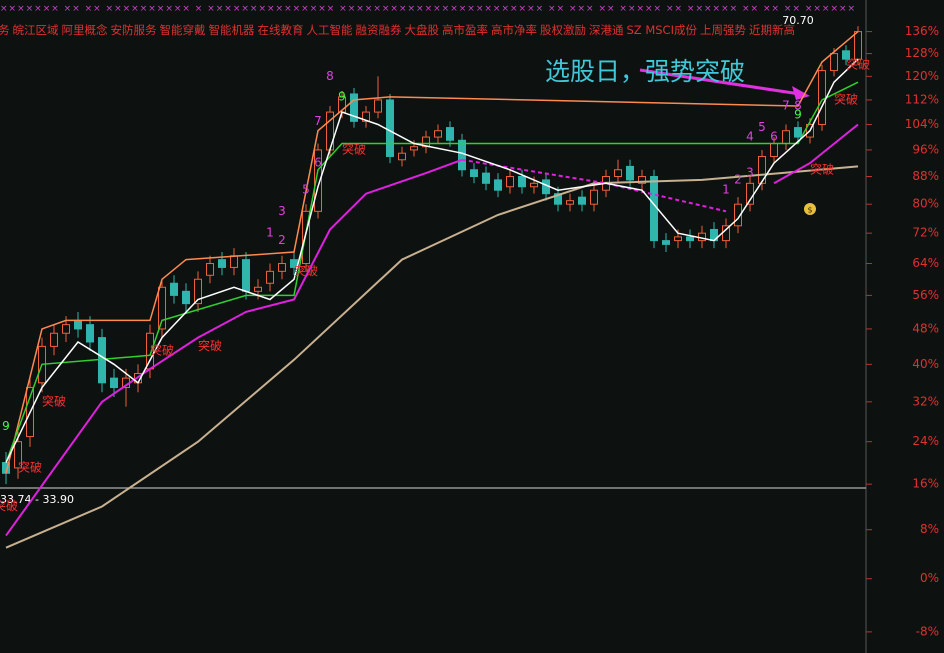  Describe the element at coordinates (514, 30) in the screenshot. I see `concept-tag: 高市净率` at that location.